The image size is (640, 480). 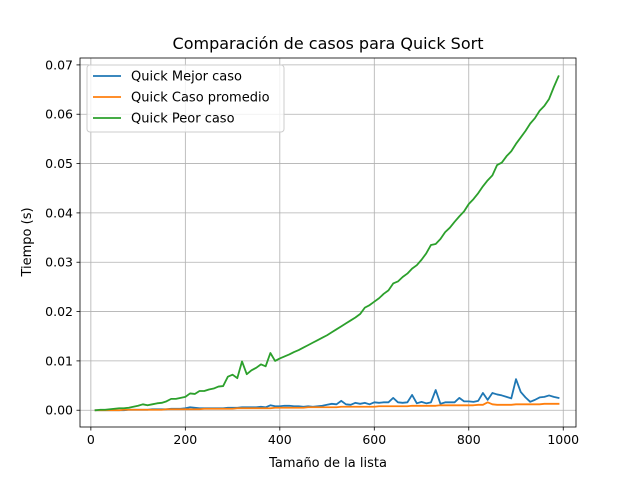 What do you see at coordinates (183, 119) in the screenshot?
I see `legend-label-2: Quick Peor caso` at bounding box center [183, 119].